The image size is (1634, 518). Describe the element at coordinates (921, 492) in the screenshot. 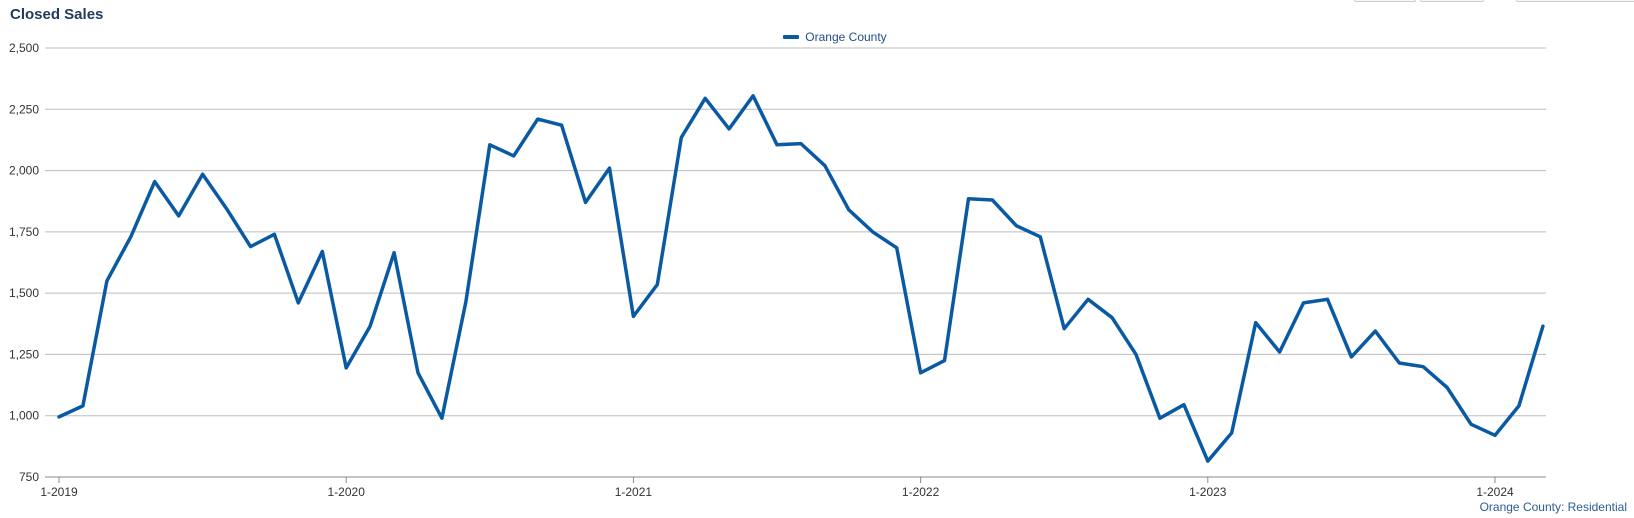

I see `x-tick-label: 1-2022` at that location.